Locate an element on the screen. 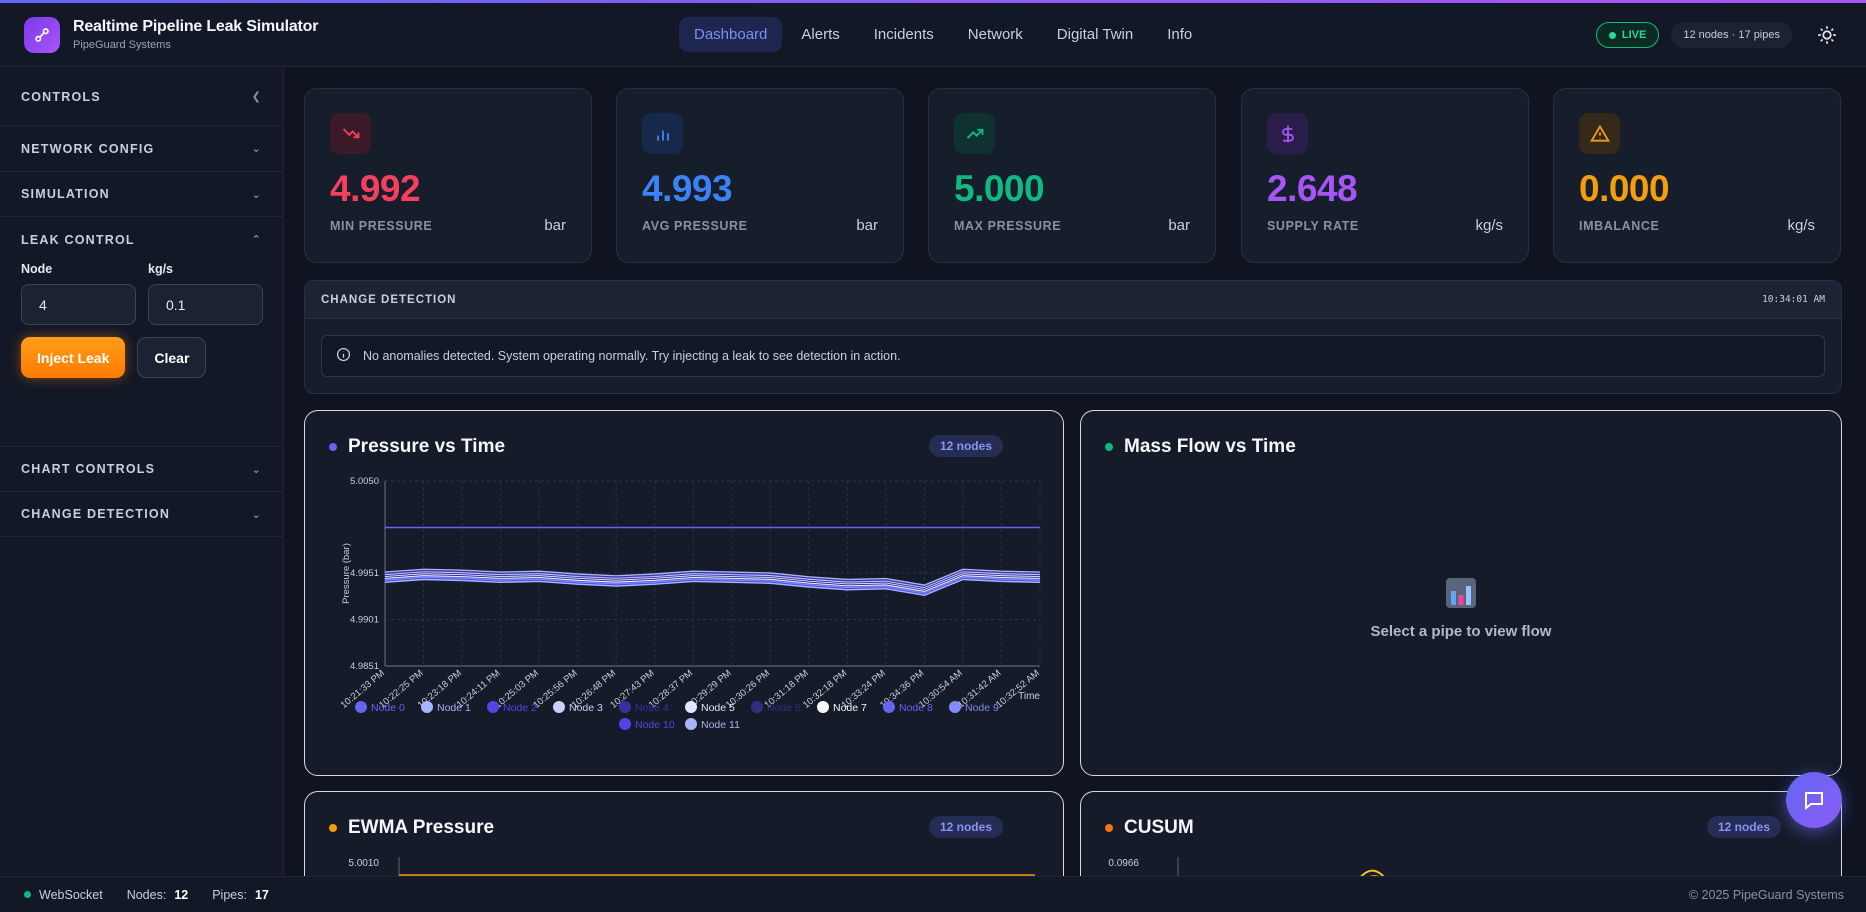  legend-label: Node 3 is located at coordinates (586, 708).